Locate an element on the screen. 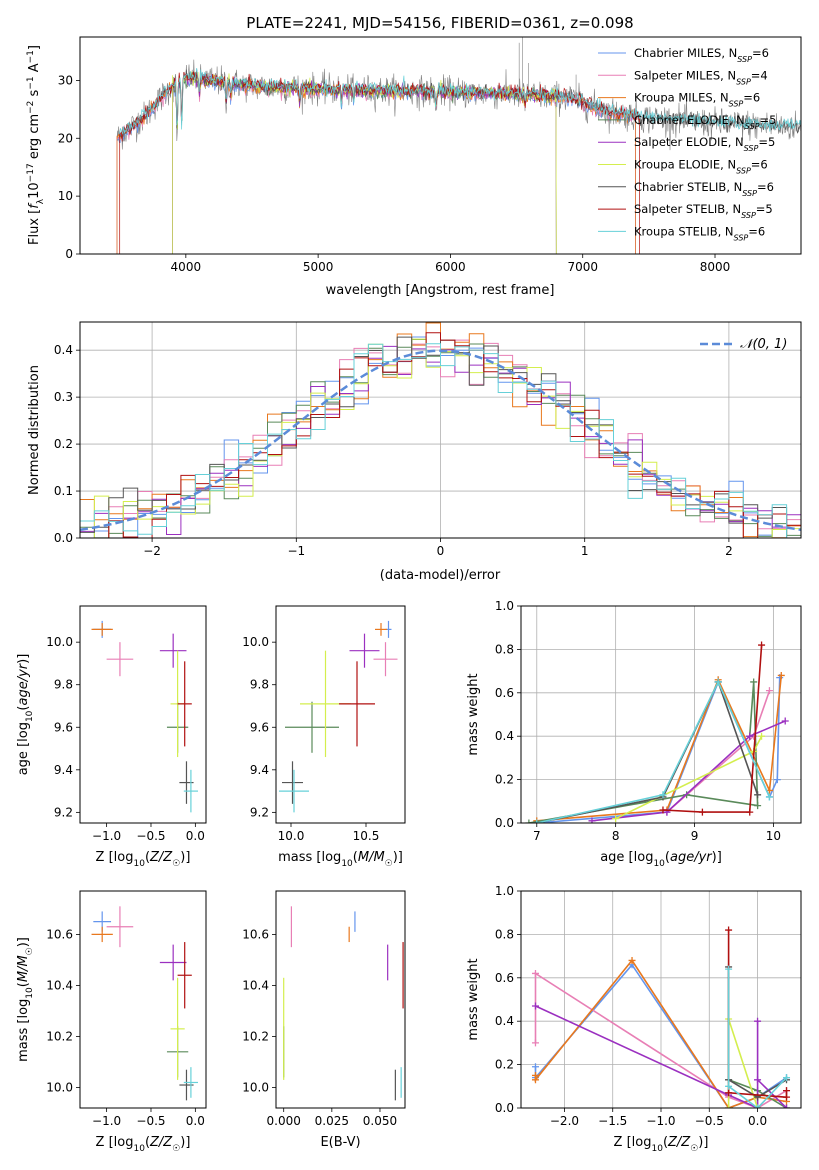 The width and height of the screenshot is (819, 1170). x-axis-label: Z [log10(Z/Z☉)] is located at coordinates (143, 859).